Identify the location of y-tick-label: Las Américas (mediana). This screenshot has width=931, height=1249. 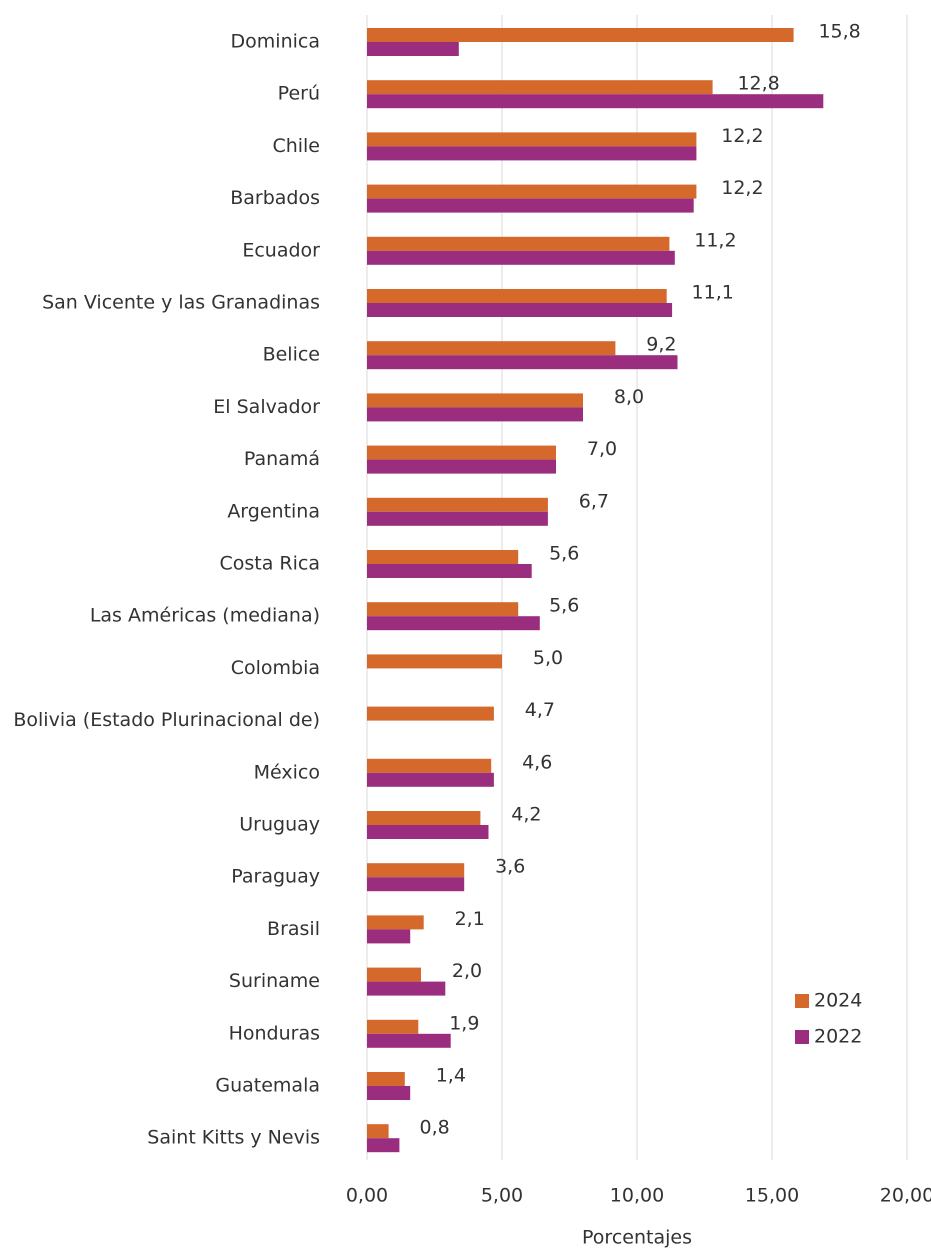
(205, 616).